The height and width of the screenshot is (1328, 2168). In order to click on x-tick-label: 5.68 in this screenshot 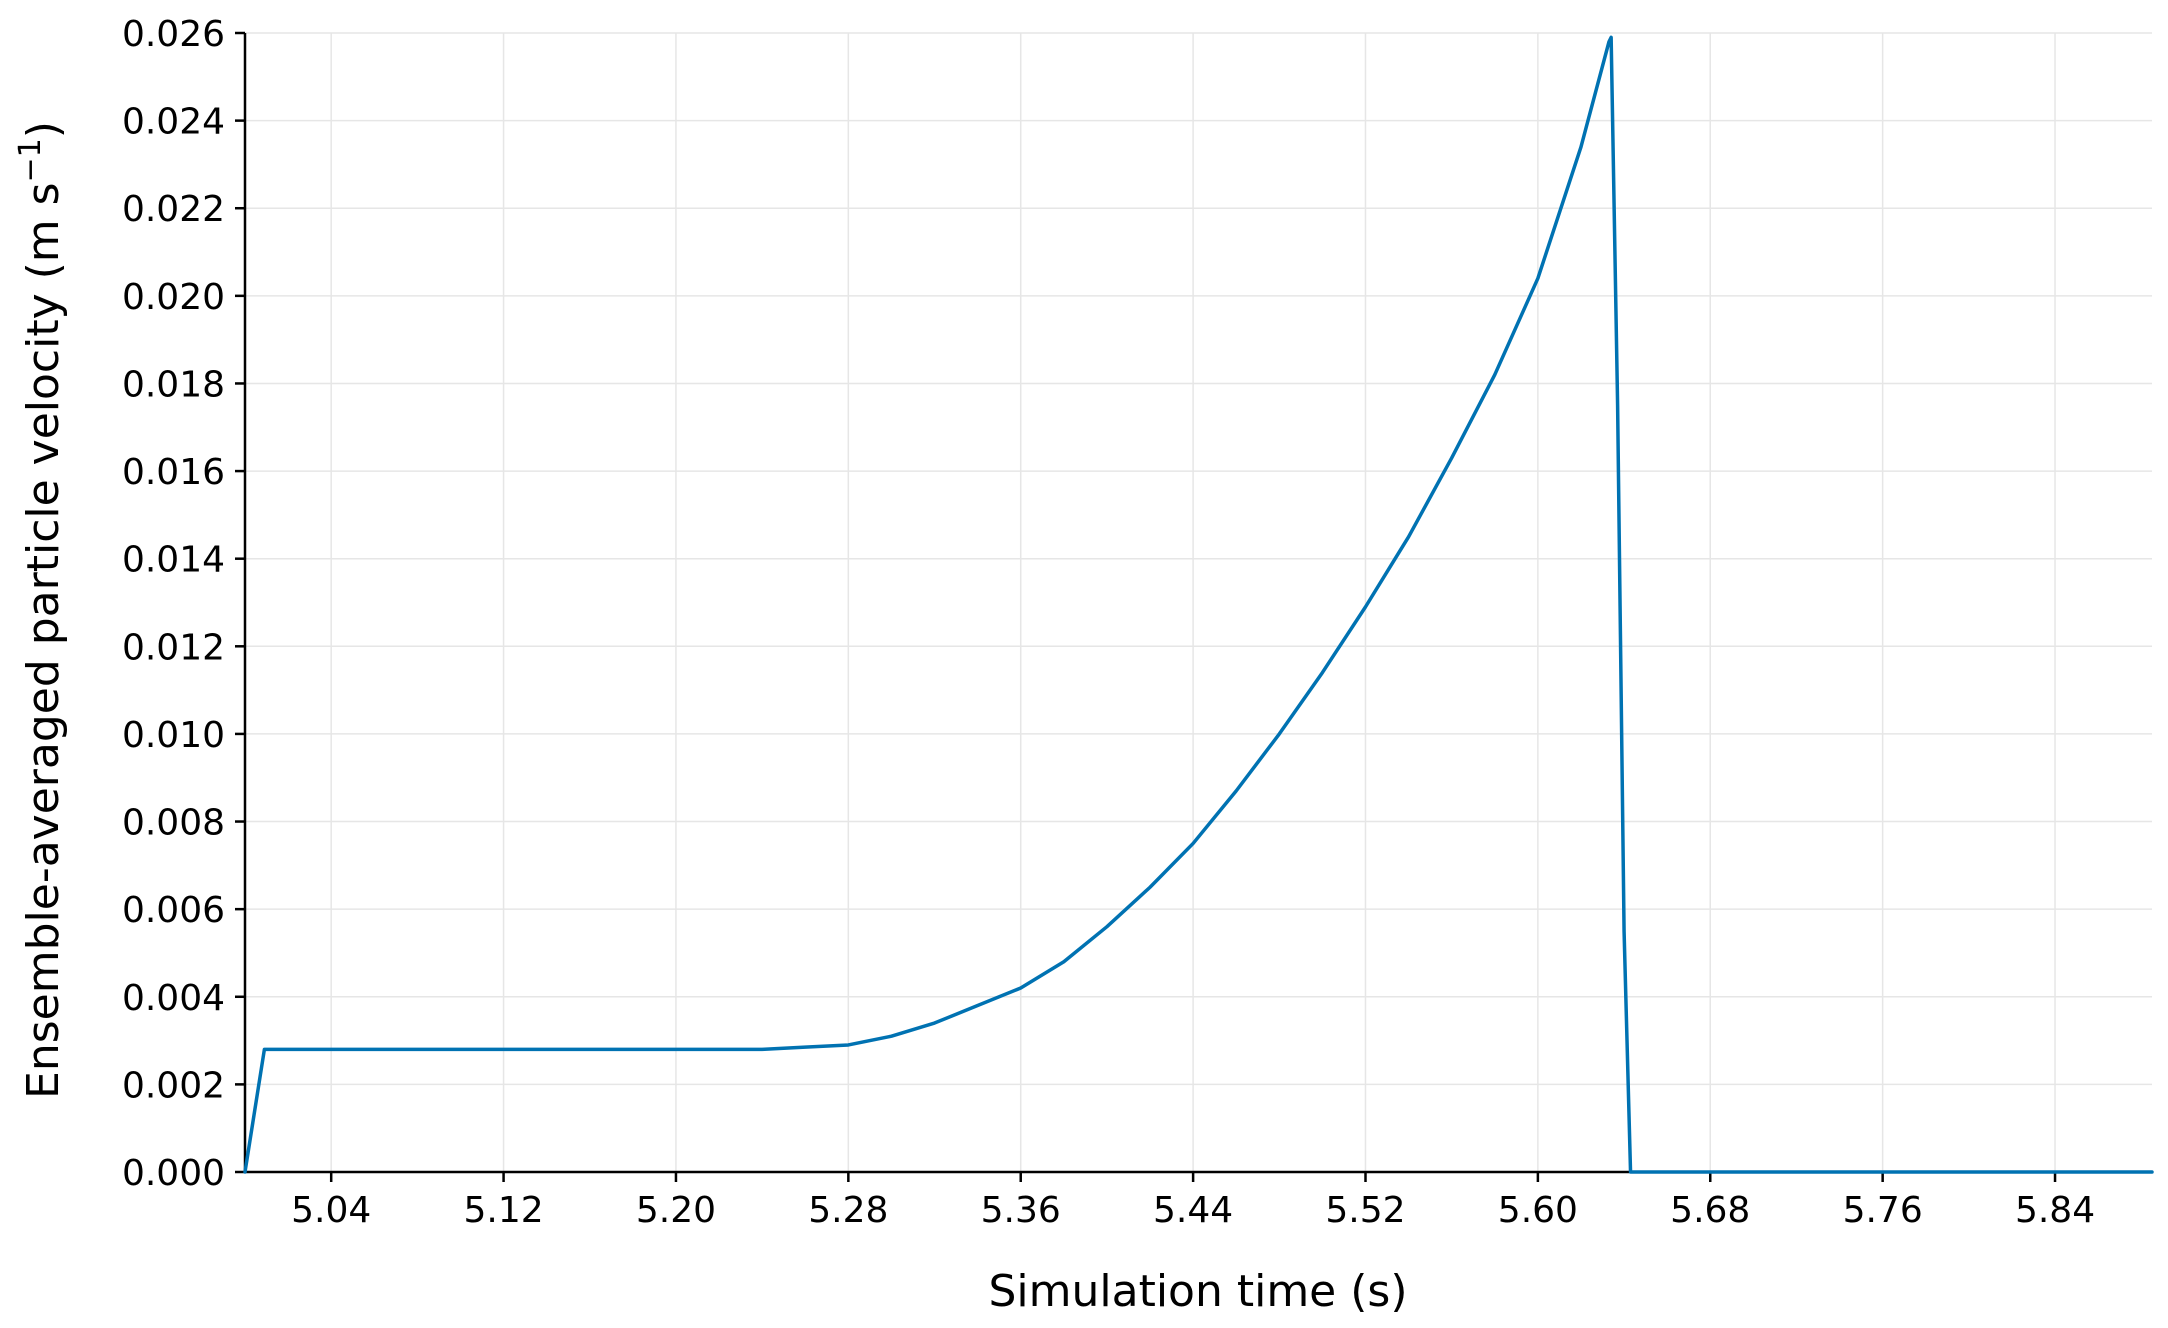, I will do `click(1710, 1210)`.